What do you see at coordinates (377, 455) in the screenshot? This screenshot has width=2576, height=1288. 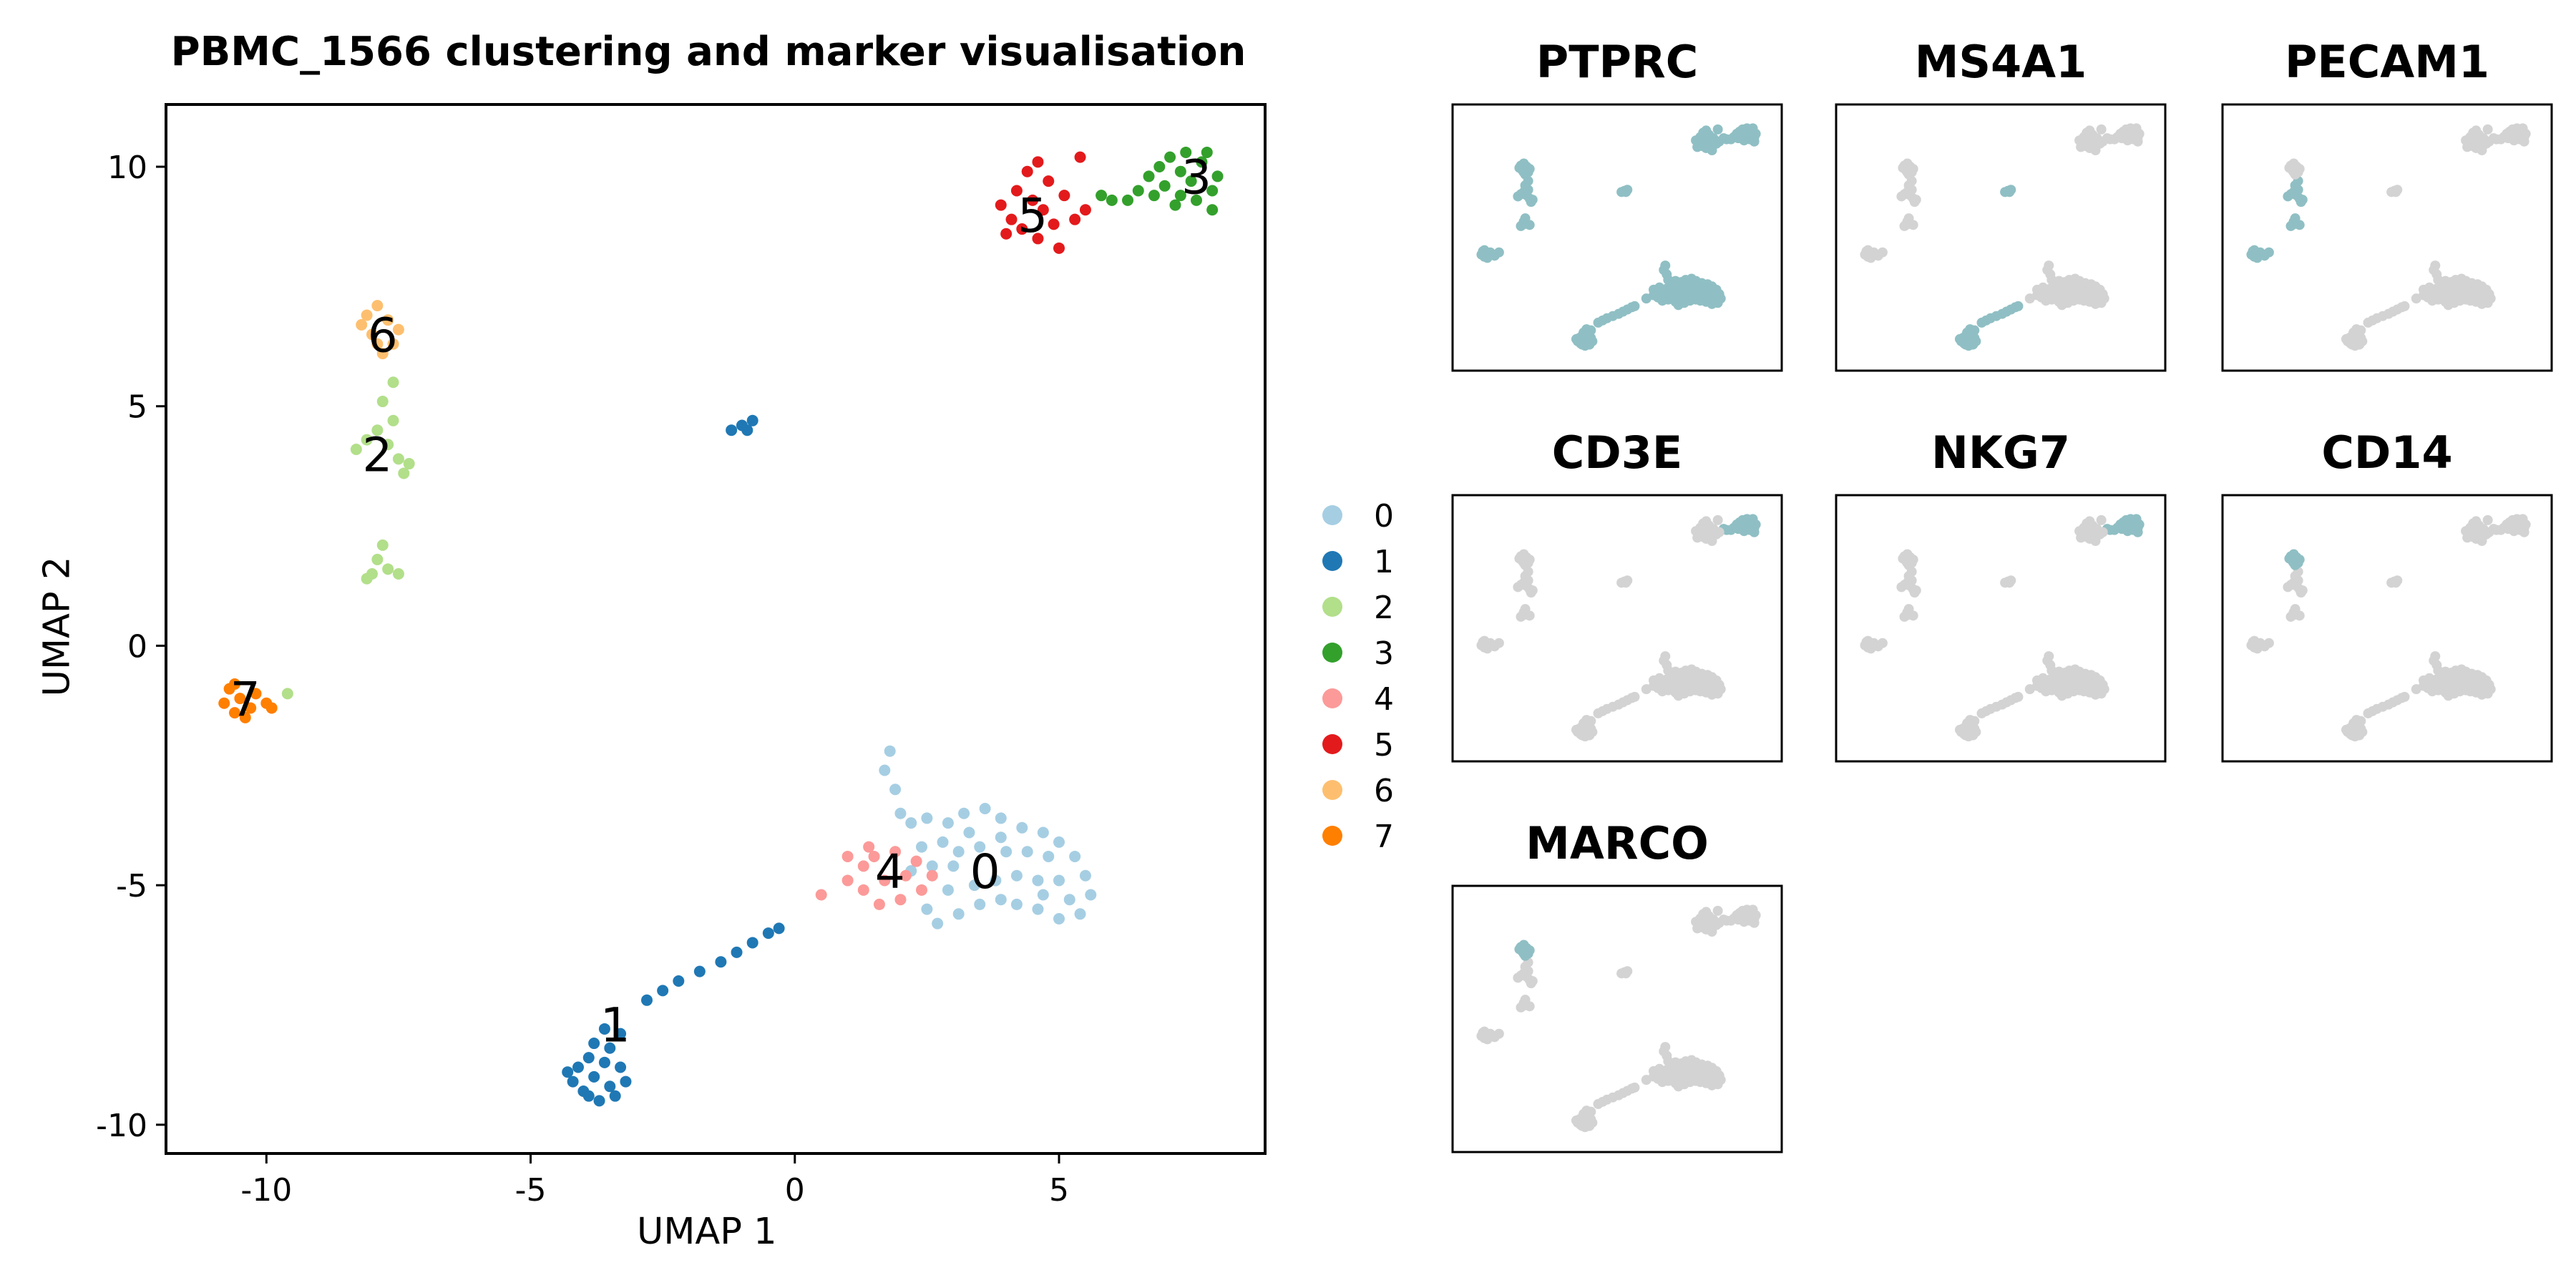 I see `cluster-label-2: 2` at bounding box center [377, 455].